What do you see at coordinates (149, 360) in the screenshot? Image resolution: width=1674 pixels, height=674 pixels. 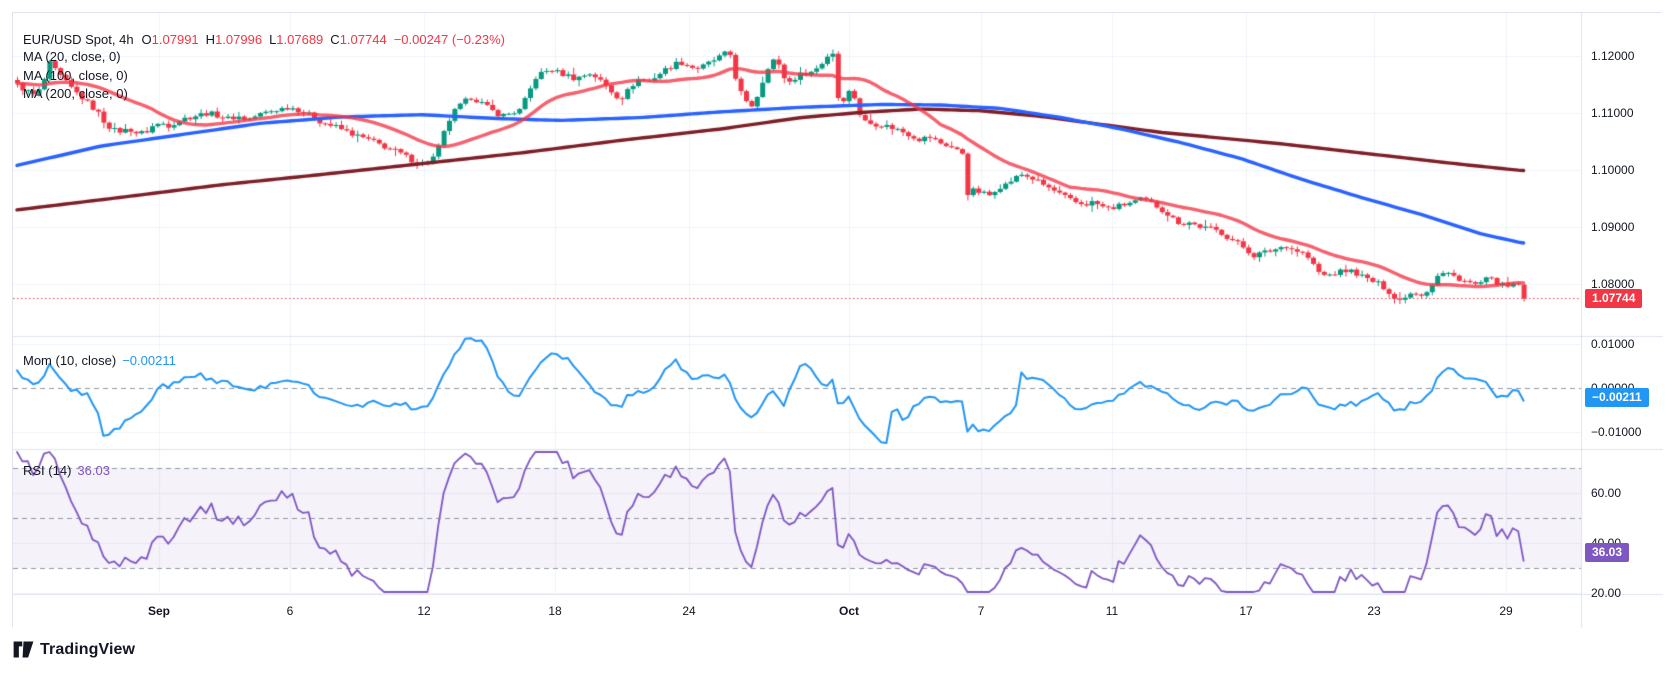 I see `momentum-label-value: −0.00211` at bounding box center [149, 360].